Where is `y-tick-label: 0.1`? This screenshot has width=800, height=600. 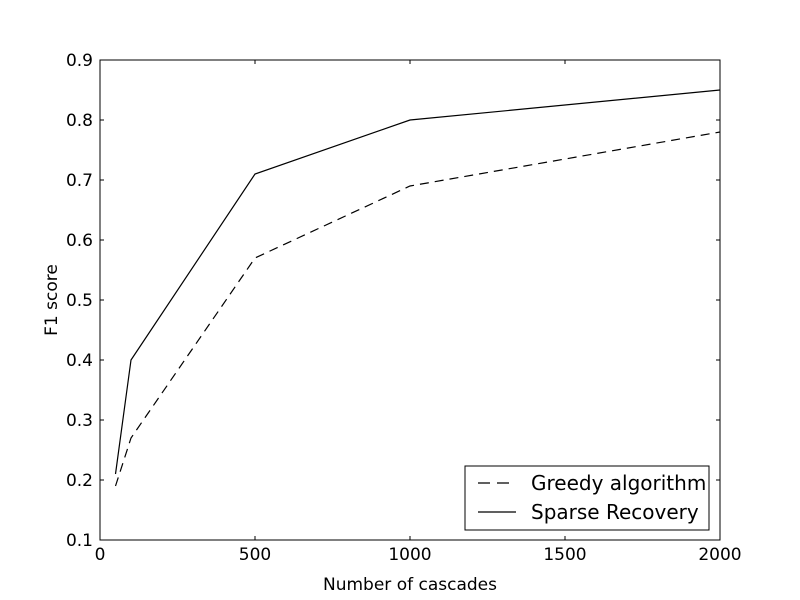
y-tick-label: 0.1 is located at coordinates (79, 541).